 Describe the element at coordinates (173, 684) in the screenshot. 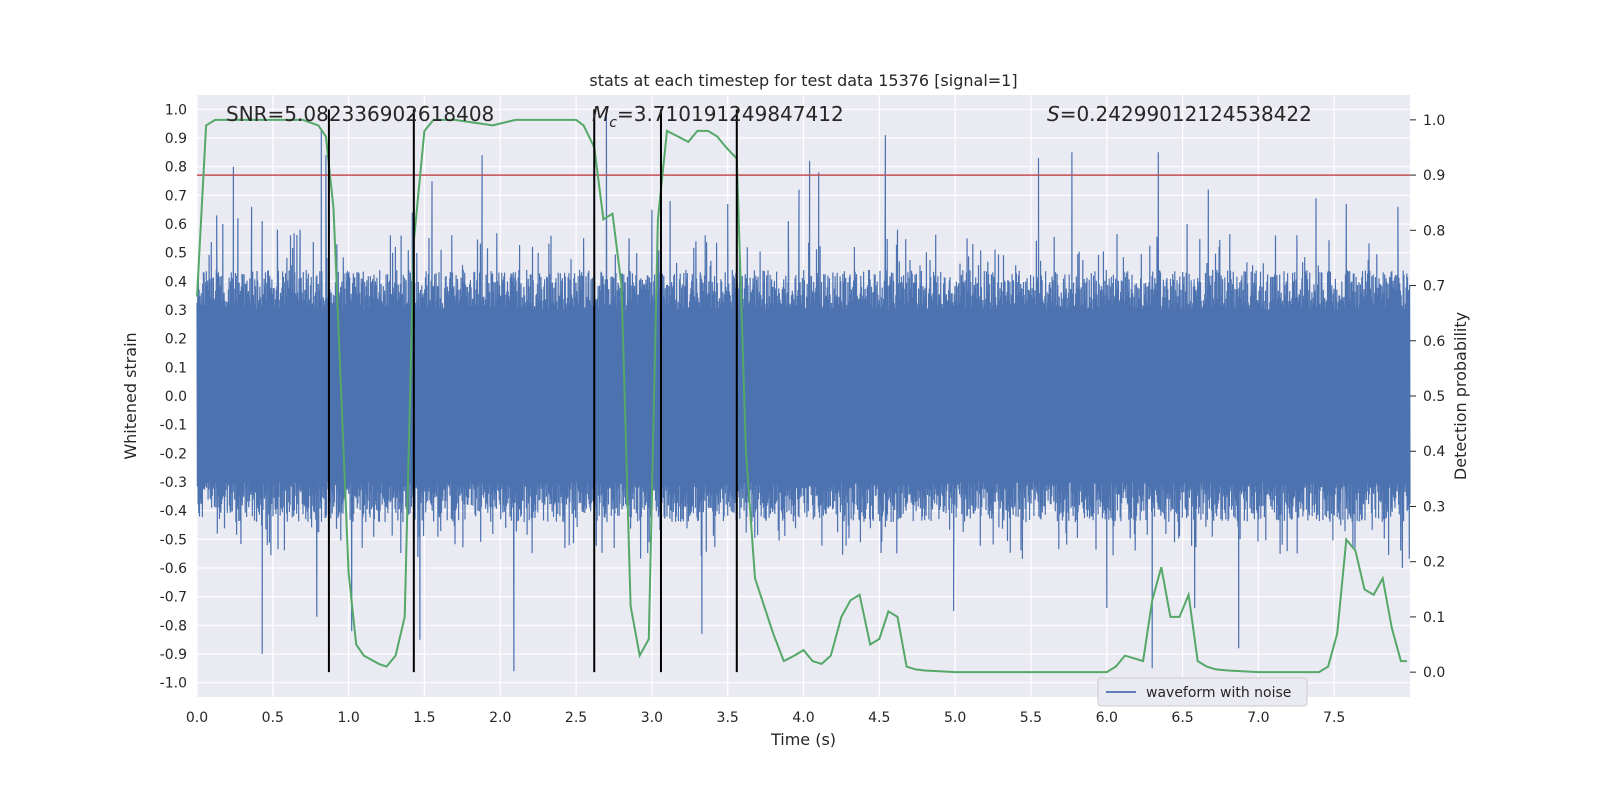

I see `y-tick-label: -1.0` at that location.